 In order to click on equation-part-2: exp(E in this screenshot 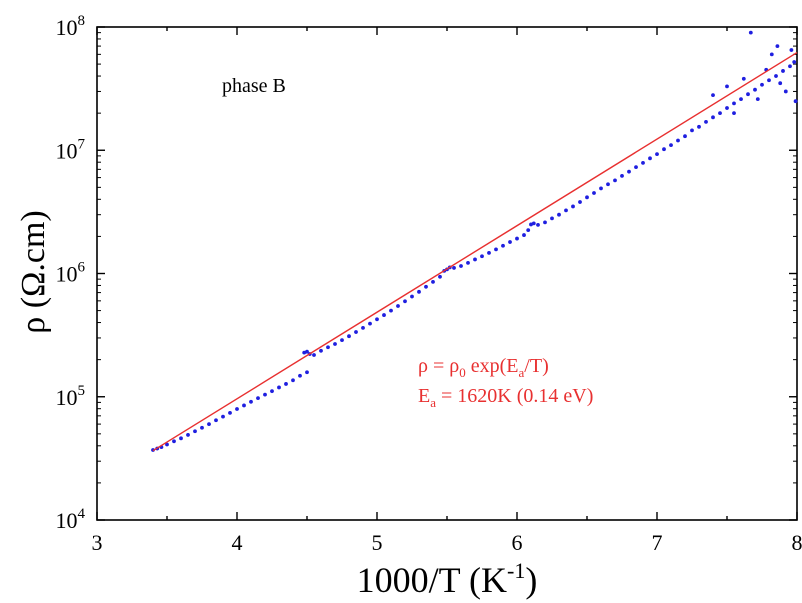, I will do `click(492, 366)`.